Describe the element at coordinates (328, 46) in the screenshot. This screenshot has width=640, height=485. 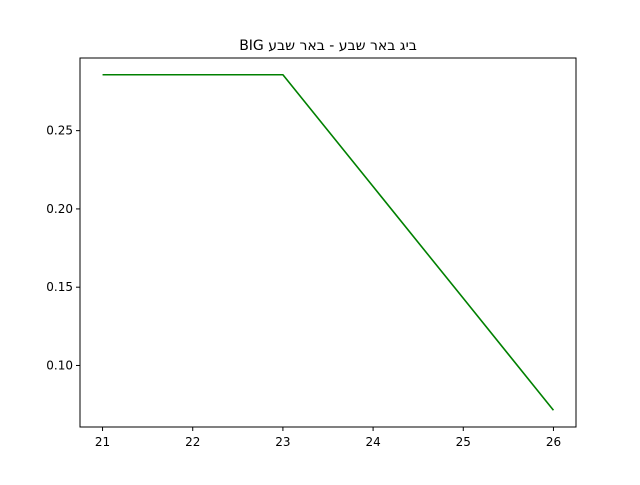
I see `chart-title: BIG ביג באר שבע - באר שבע` at that location.